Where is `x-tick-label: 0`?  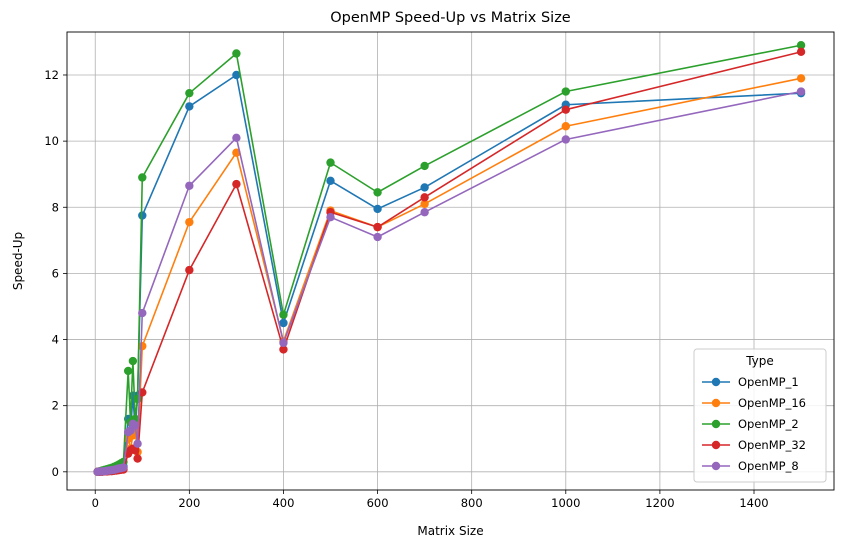
x-tick-label: 0 is located at coordinates (95, 503).